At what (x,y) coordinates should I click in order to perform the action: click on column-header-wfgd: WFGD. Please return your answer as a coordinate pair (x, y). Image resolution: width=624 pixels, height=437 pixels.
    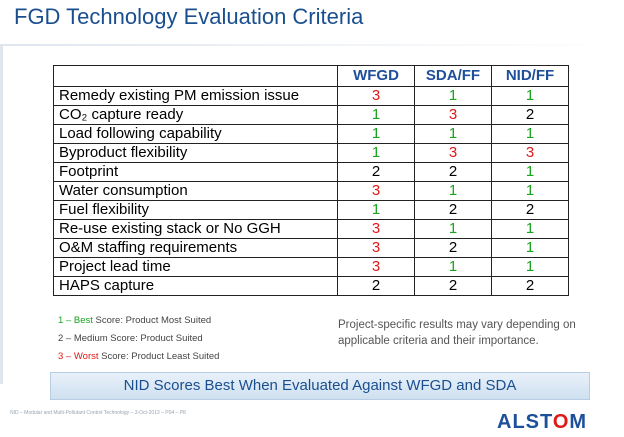
    Looking at the image, I should click on (376, 76).